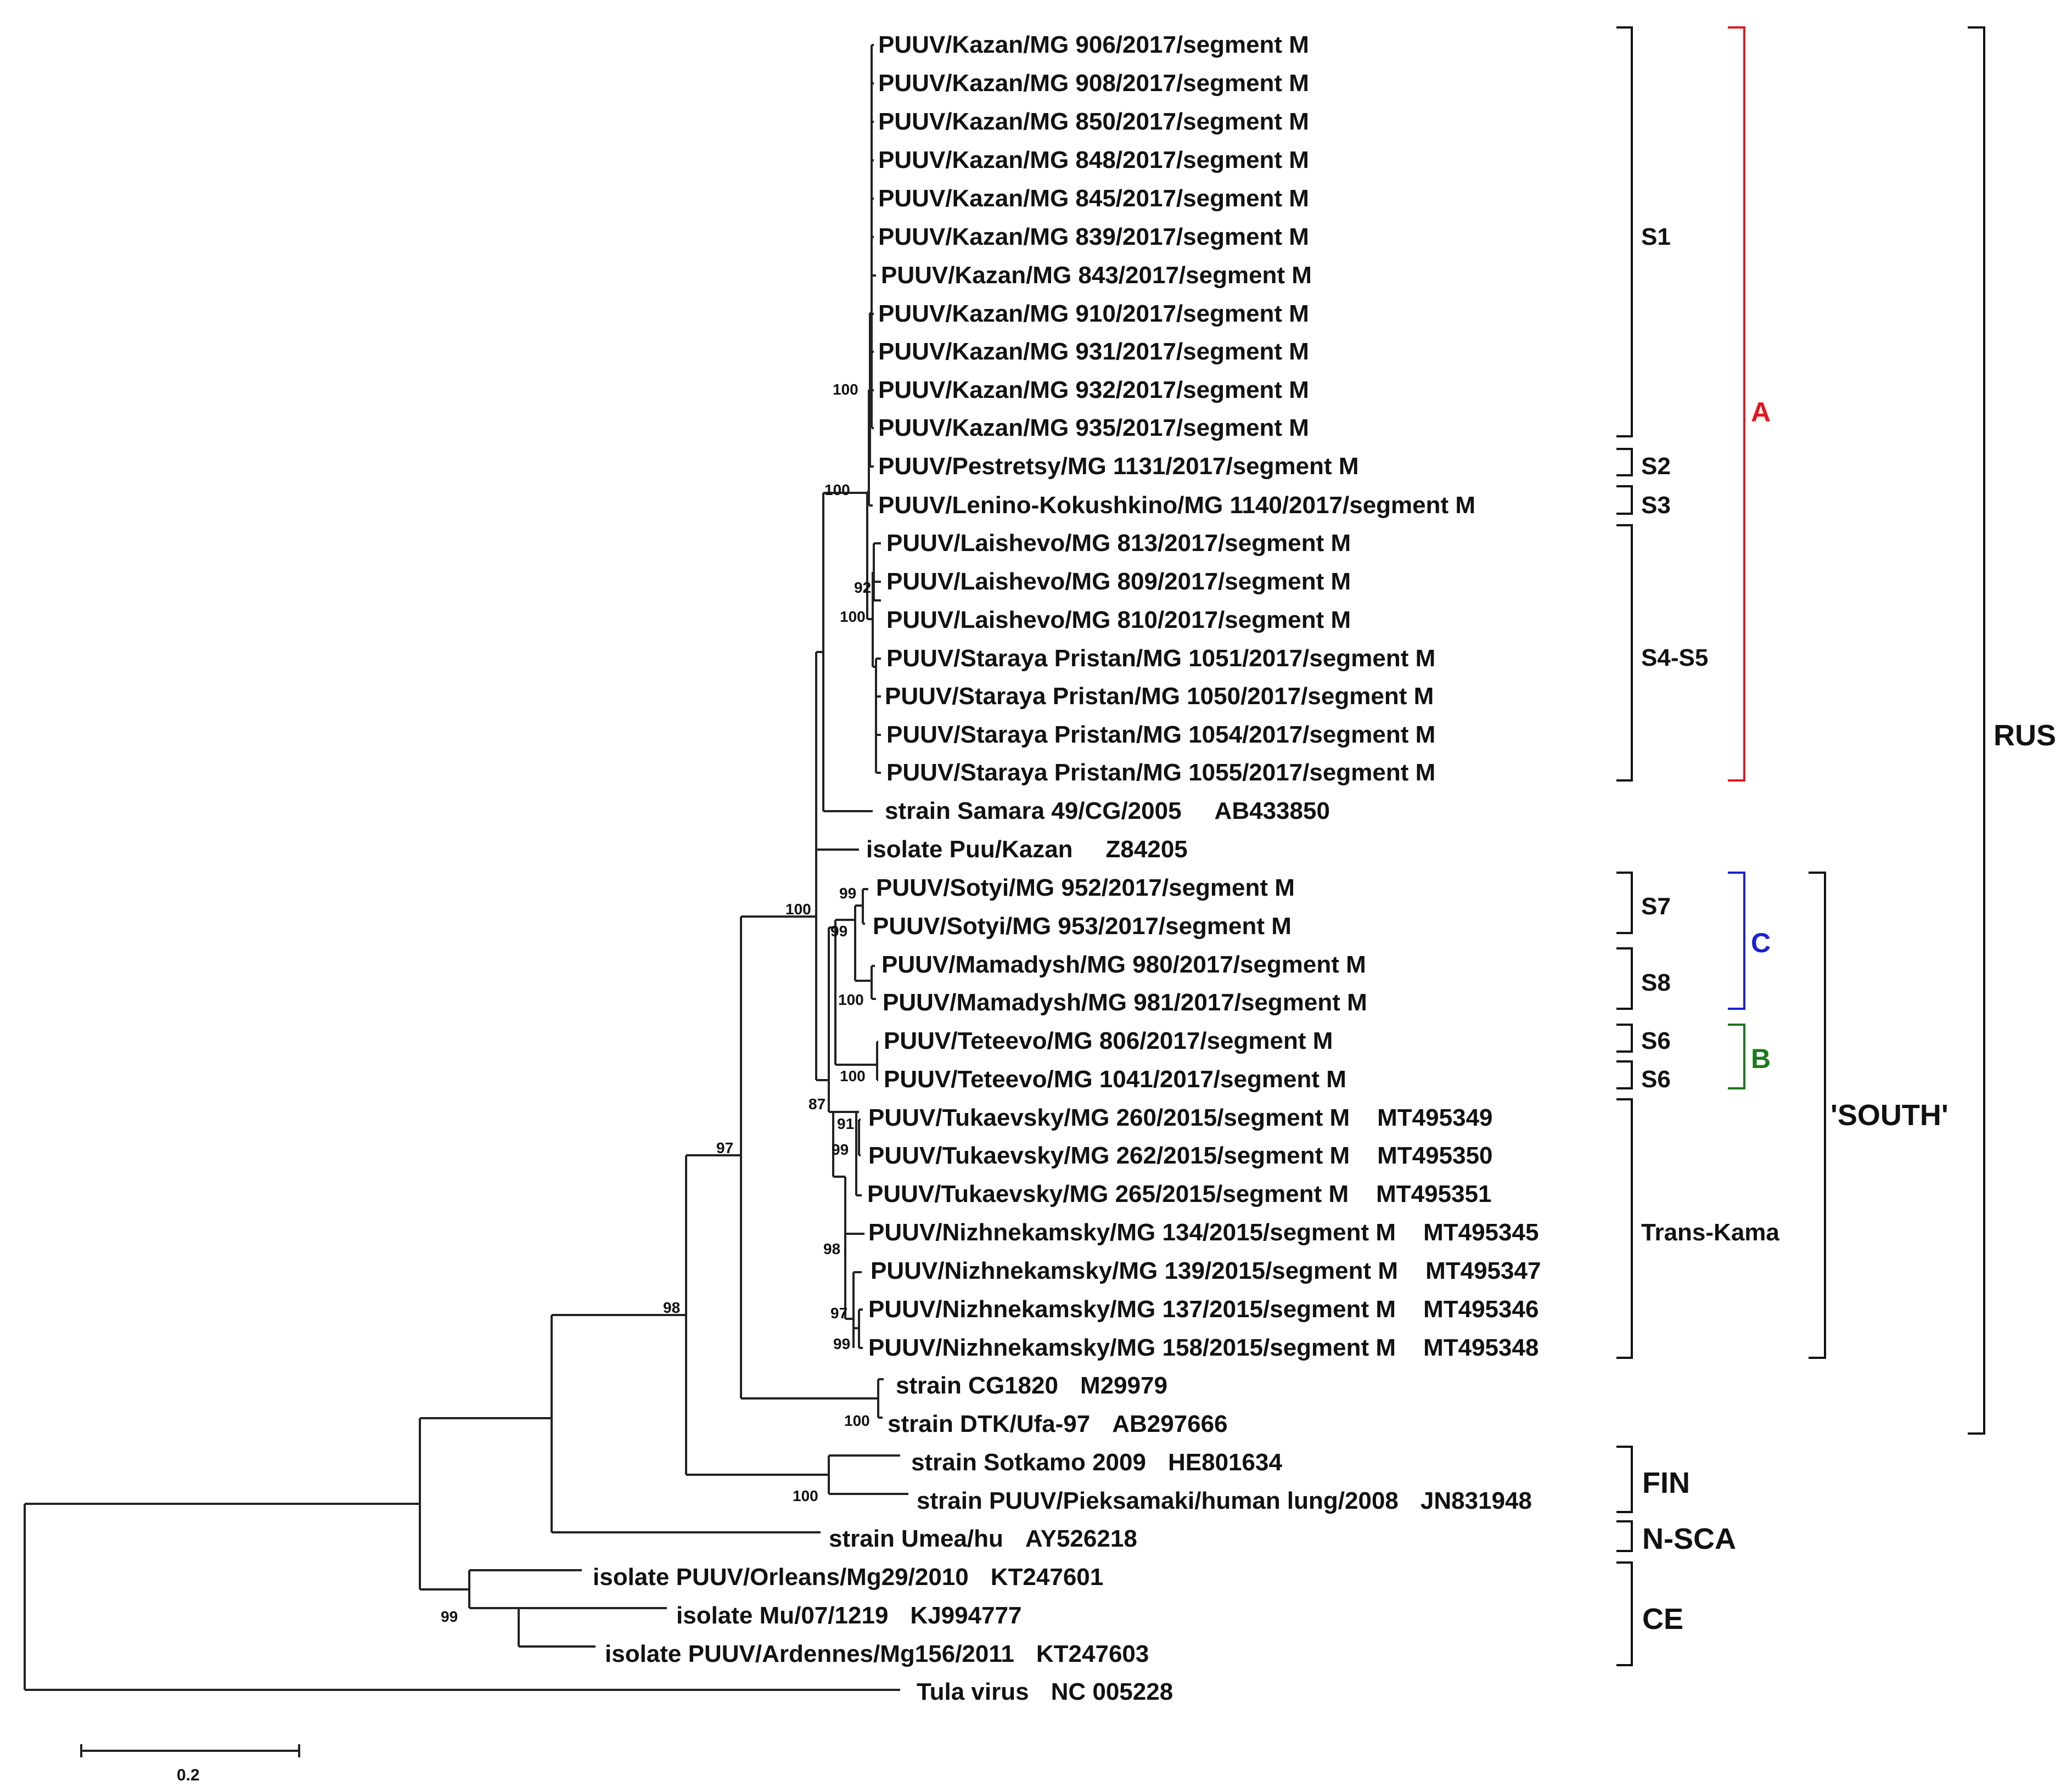 This screenshot has width=2072, height=1787. Describe the element at coordinates (1096, 275) in the screenshot. I see `leaf-label: PUUV/Kazan/MG 843/2017/segment M` at that location.